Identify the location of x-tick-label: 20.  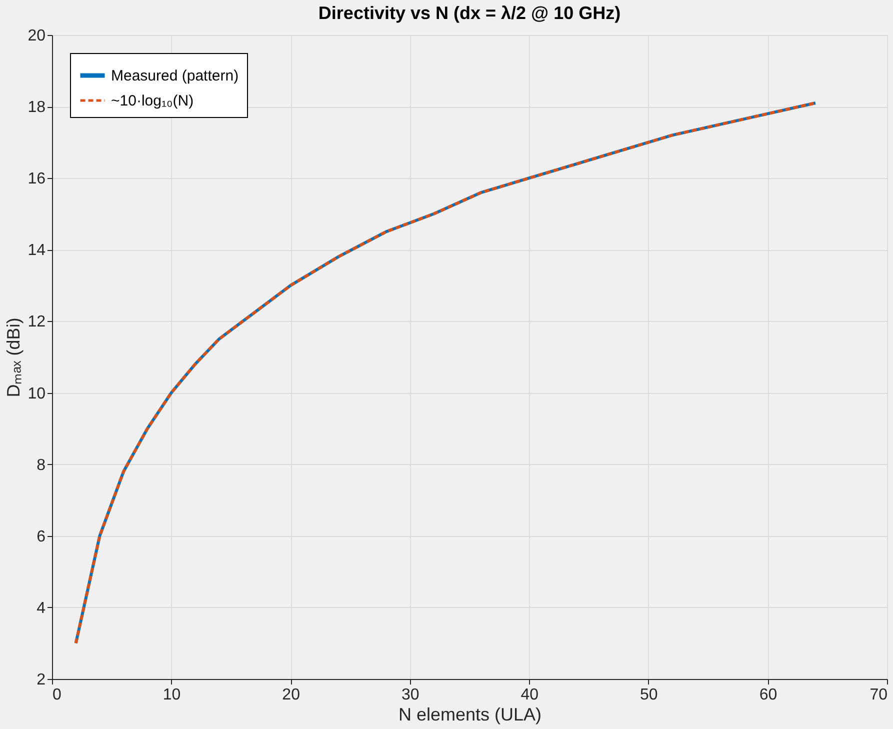
(291, 695).